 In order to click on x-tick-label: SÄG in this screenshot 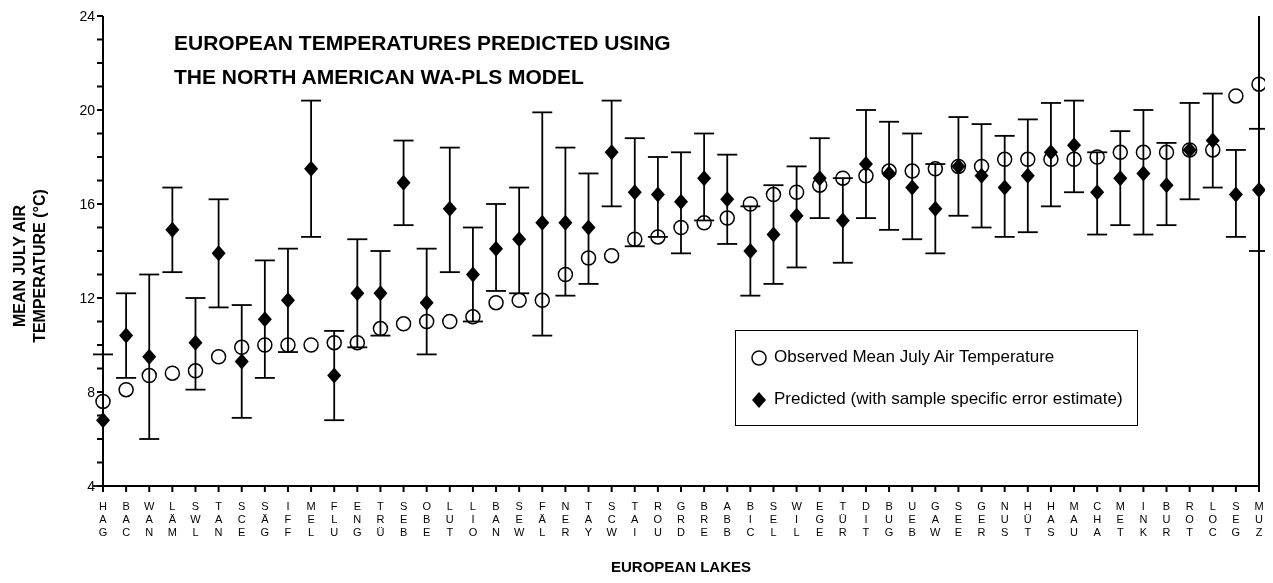, I will do `click(265, 519)`.